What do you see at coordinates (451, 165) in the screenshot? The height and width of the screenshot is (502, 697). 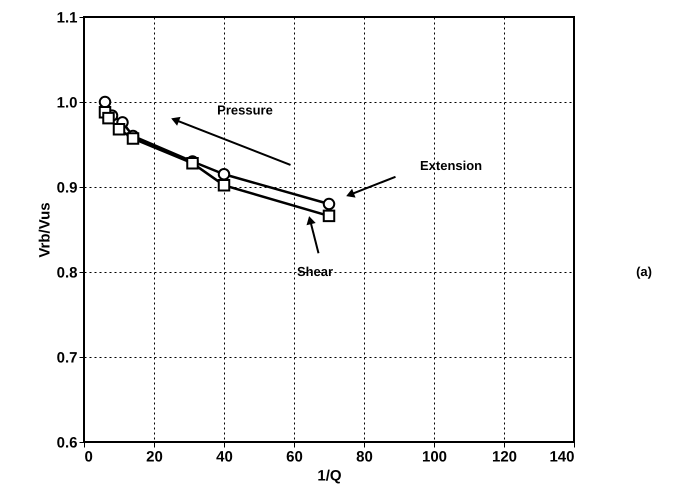 I see `annotation: Extension` at bounding box center [451, 165].